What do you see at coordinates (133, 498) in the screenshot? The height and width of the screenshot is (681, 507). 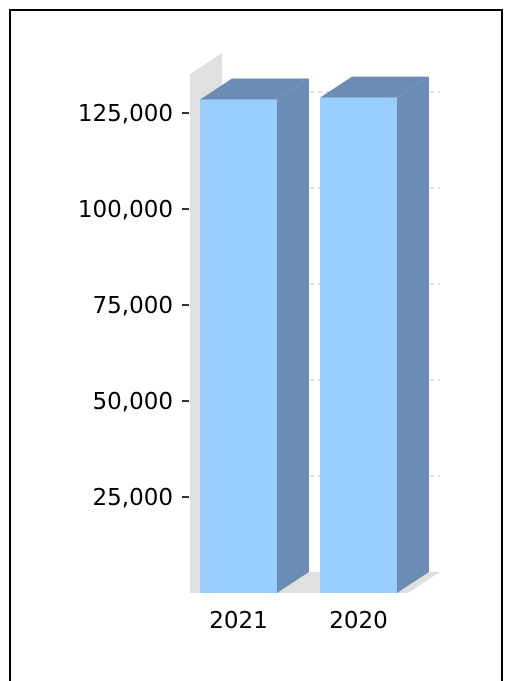 I see `y-tick-label: 25,000` at bounding box center [133, 498].